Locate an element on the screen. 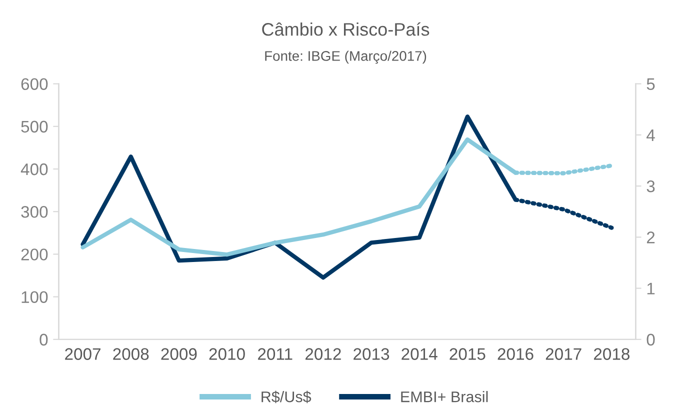 The width and height of the screenshot is (691, 419). x-tick-label: 2012 is located at coordinates (323, 354).